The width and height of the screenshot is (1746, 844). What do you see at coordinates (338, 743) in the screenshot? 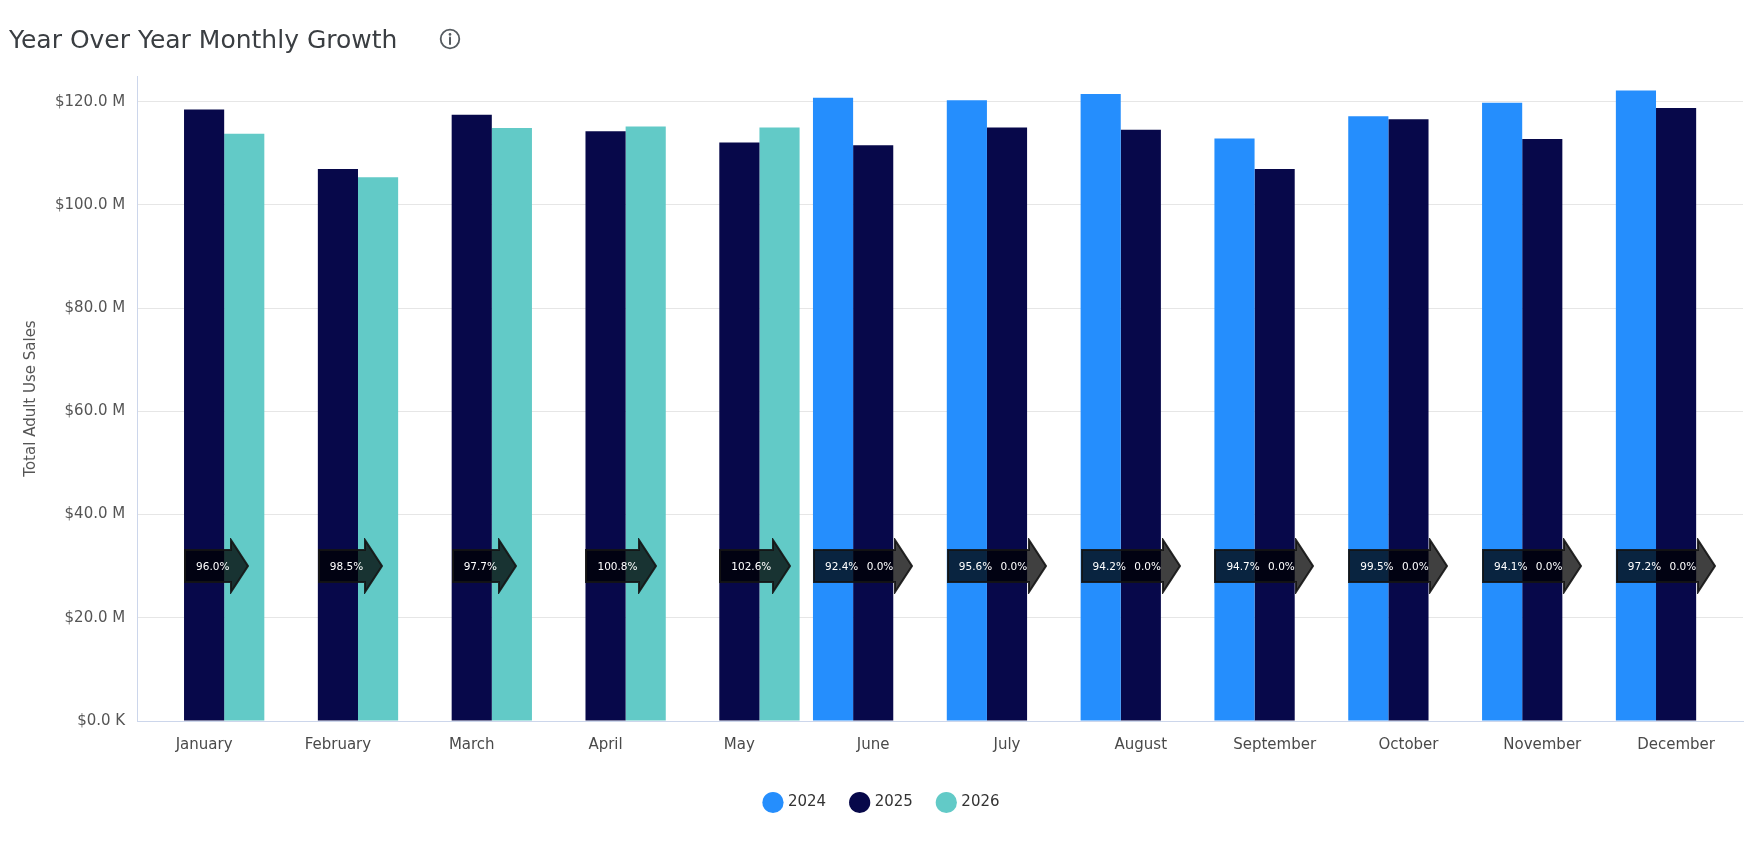
I see `x-tick-label: February` at bounding box center [338, 743].